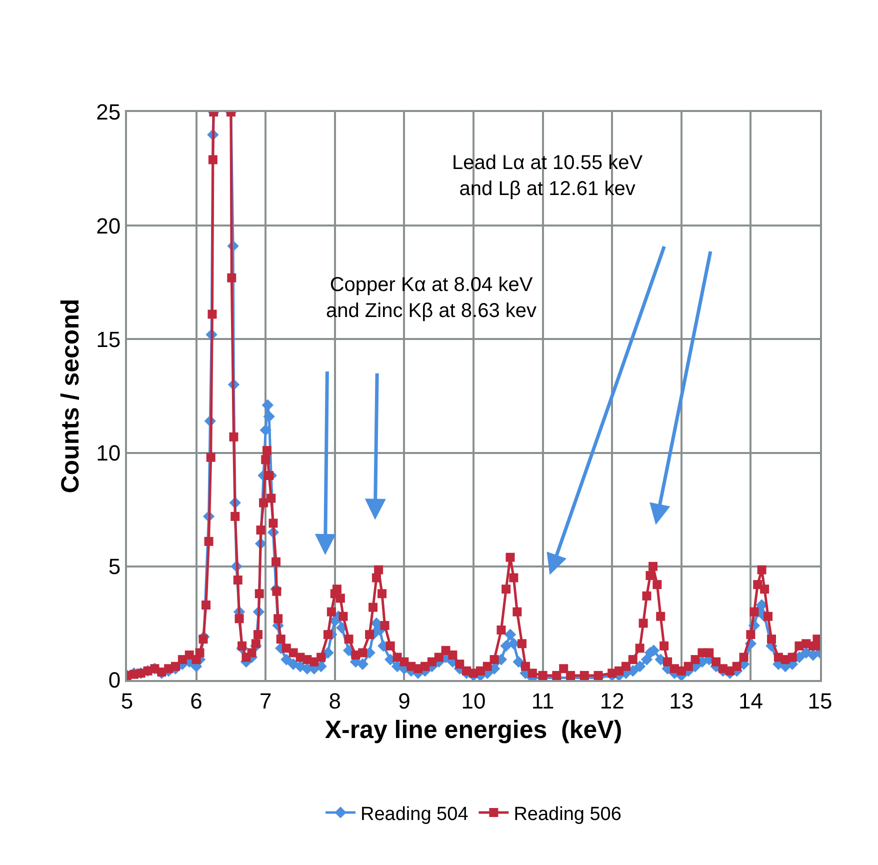 This screenshot has width=878, height=865. What do you see at coordinates (265, 701) in the screenshot?
I see `x-tick-label: 7` at bounding box center [265, 701].